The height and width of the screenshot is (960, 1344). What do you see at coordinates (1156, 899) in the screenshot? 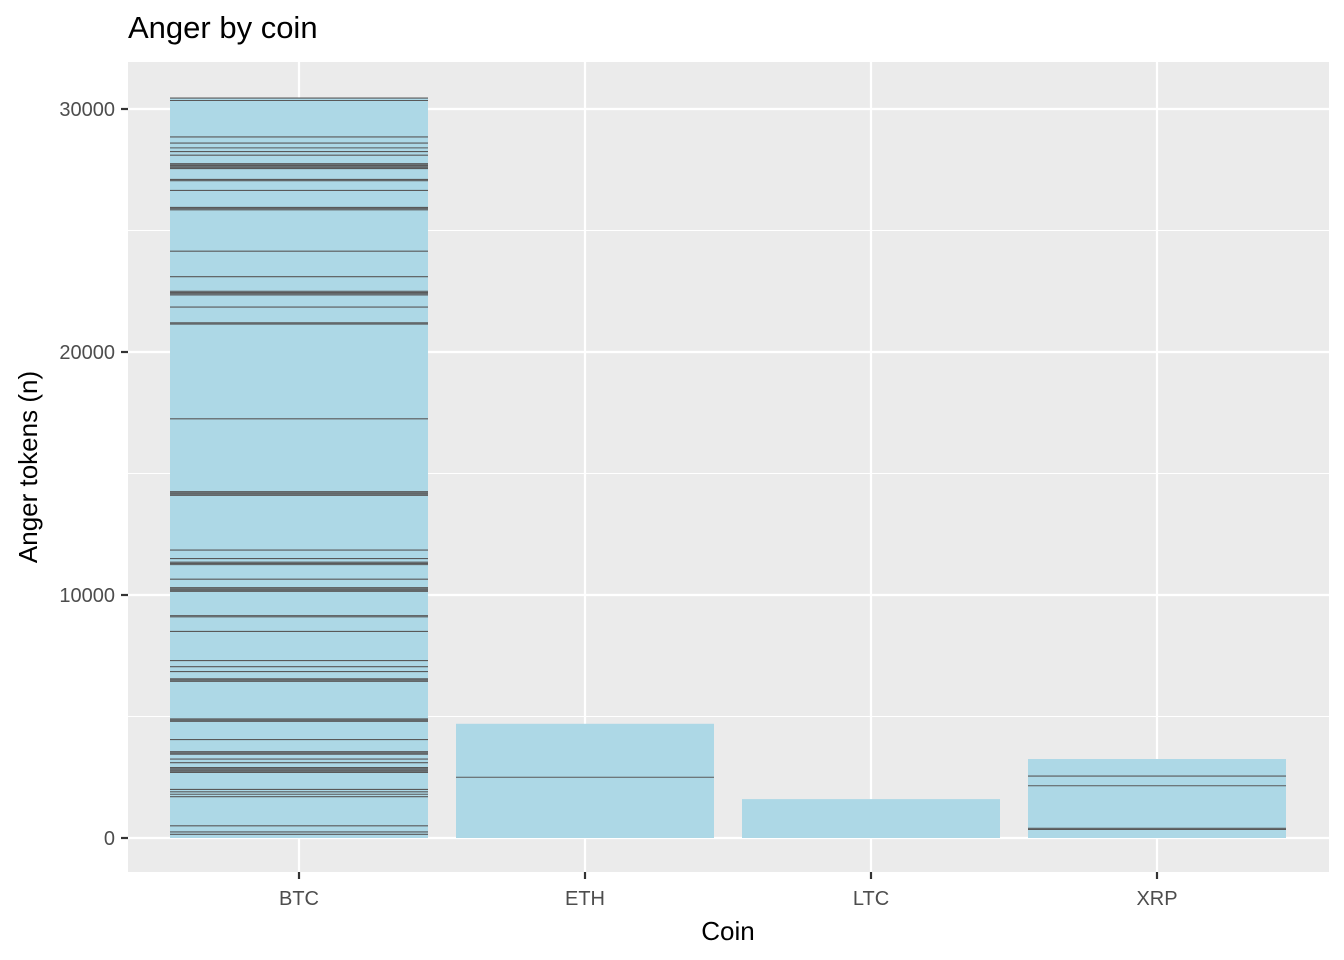
I see `x-tick-label: XRP` at bounding box center [1156, 899].